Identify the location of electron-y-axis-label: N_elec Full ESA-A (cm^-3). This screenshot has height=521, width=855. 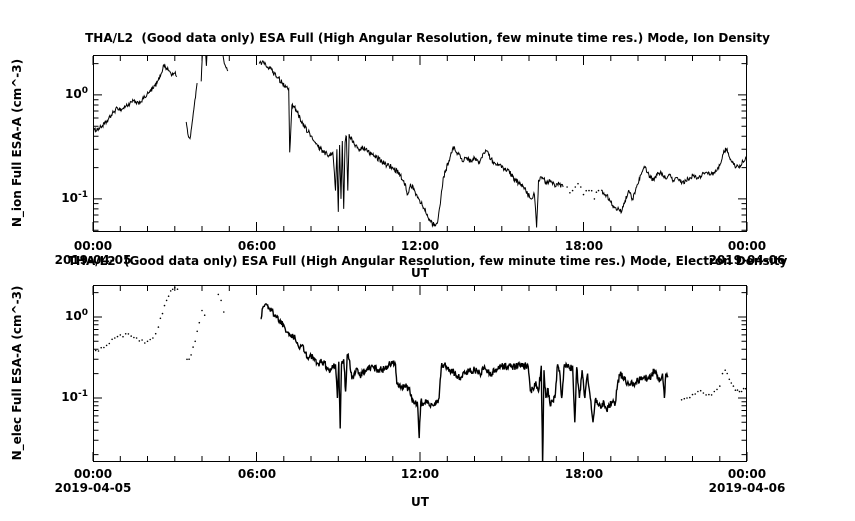
(17, 373).